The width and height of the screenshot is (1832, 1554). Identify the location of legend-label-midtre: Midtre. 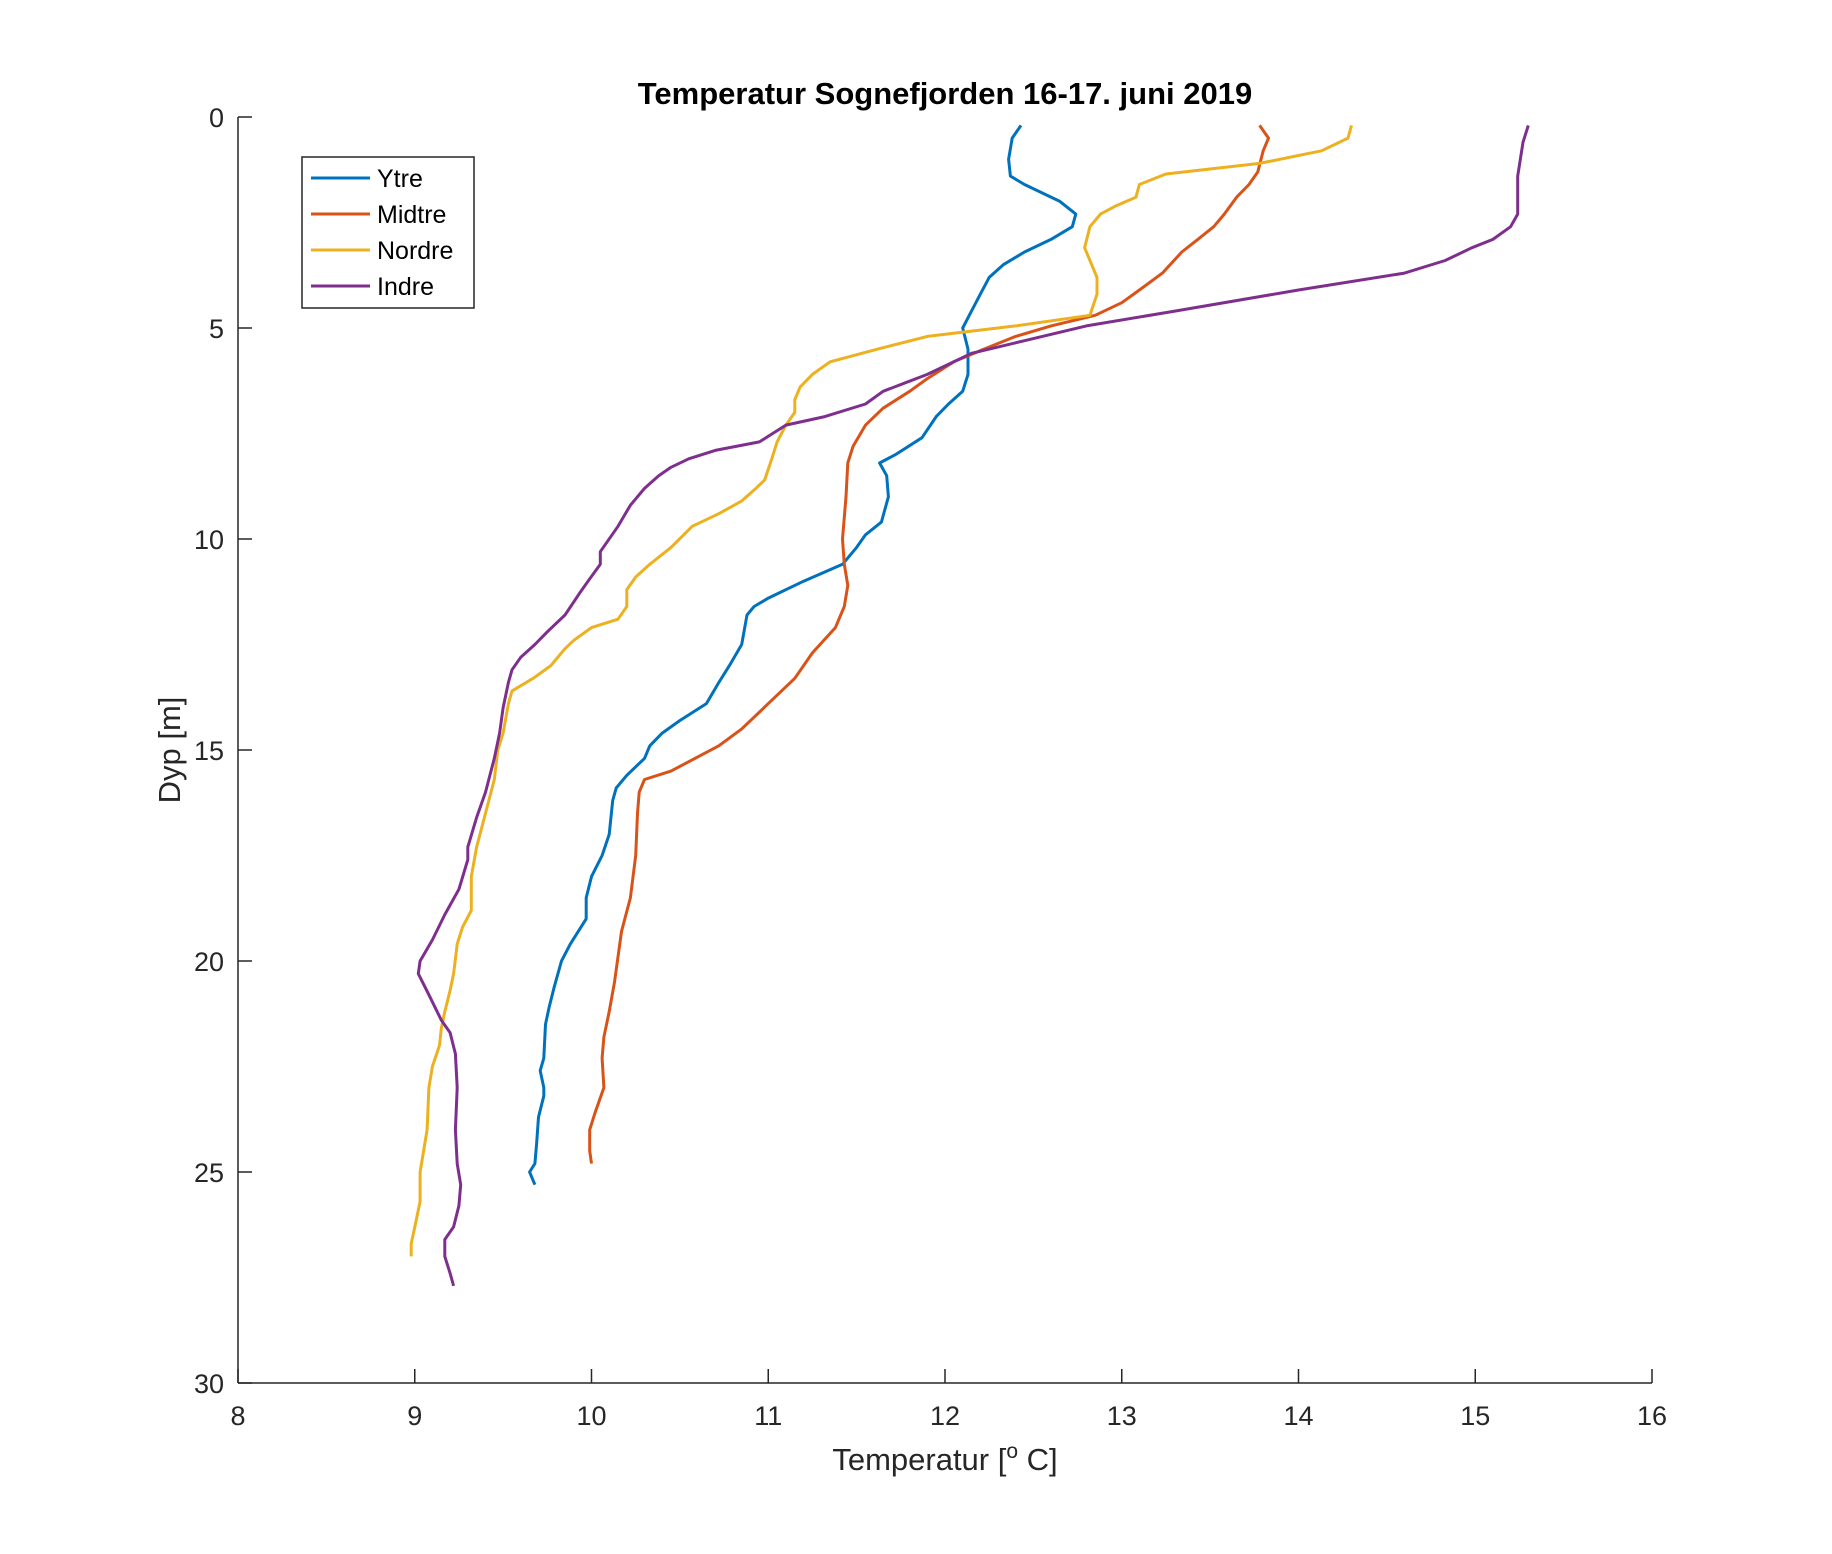
(411, 215).